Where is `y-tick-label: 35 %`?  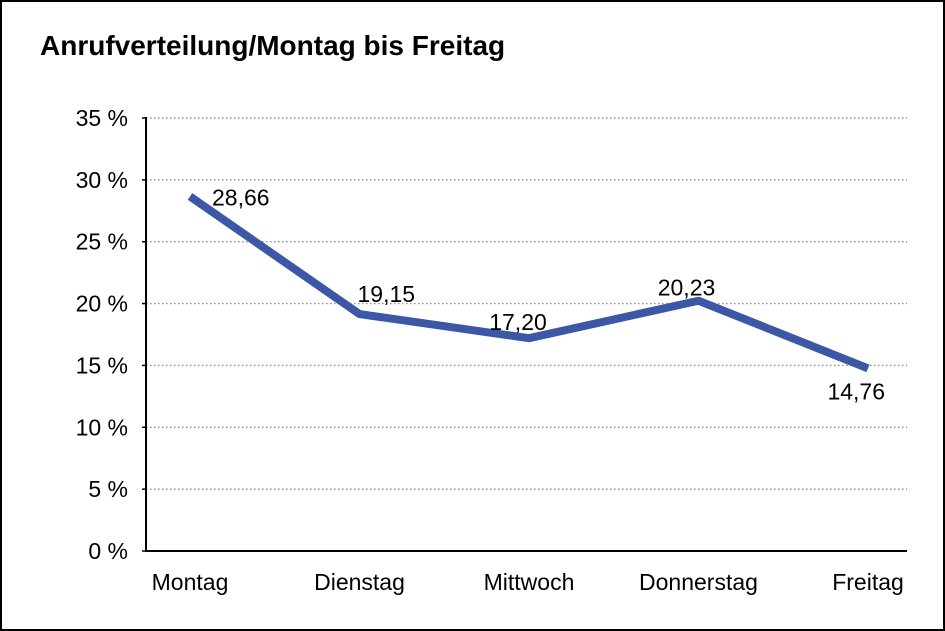
y-tick-label: 35 % is located at coordinates (102, 118).